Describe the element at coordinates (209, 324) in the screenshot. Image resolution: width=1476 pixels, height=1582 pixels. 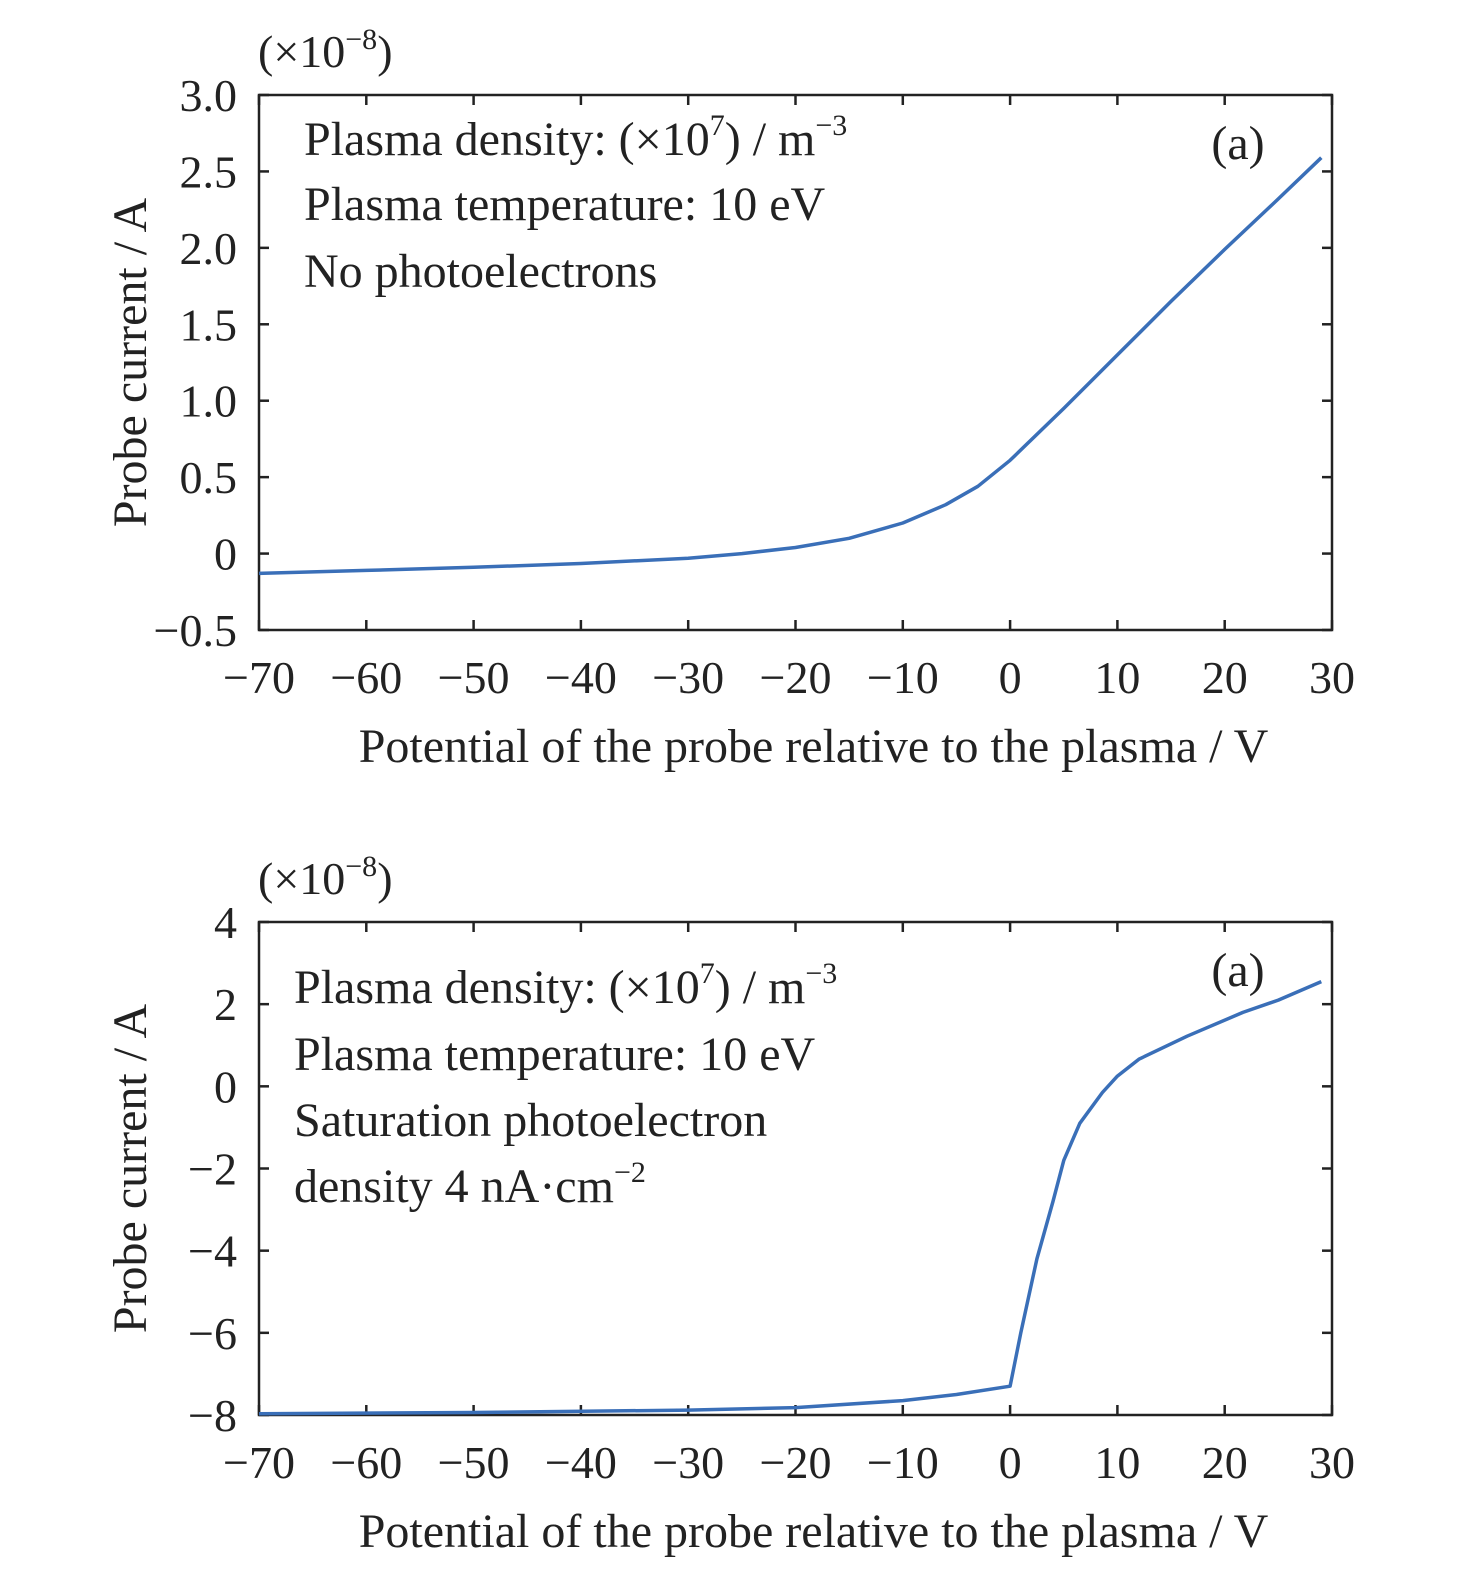
I see `y-tick-label: 1.5` at that location.